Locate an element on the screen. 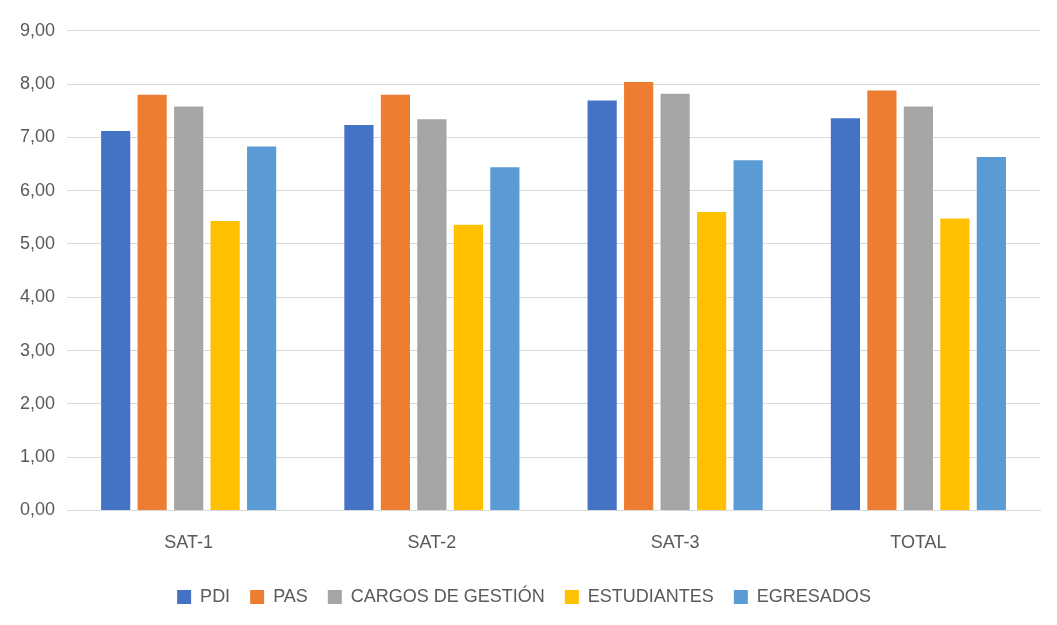 This screenshot has height=625, width=1057. legend-label: CARGOS DE GESTIÓN is located at coordinates (447, 595).